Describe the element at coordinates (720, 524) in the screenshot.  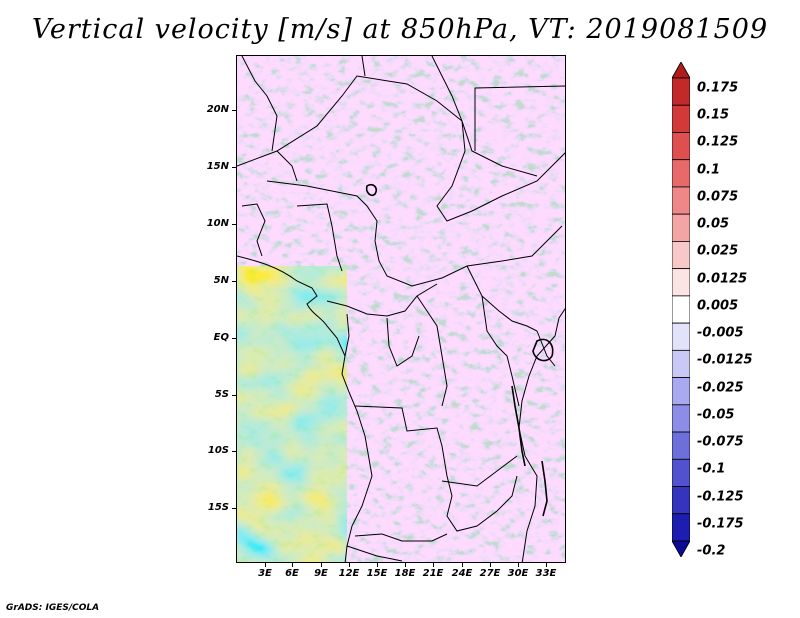
I see `colorbar-label: -0.175` at that location.